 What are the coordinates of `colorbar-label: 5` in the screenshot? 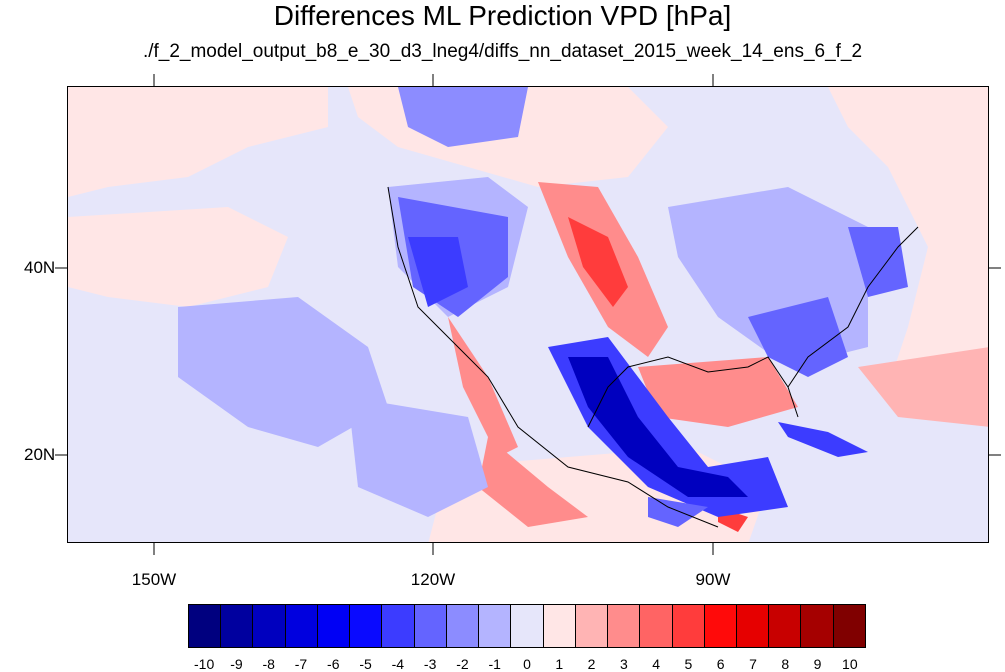 It's located at (688, 664).